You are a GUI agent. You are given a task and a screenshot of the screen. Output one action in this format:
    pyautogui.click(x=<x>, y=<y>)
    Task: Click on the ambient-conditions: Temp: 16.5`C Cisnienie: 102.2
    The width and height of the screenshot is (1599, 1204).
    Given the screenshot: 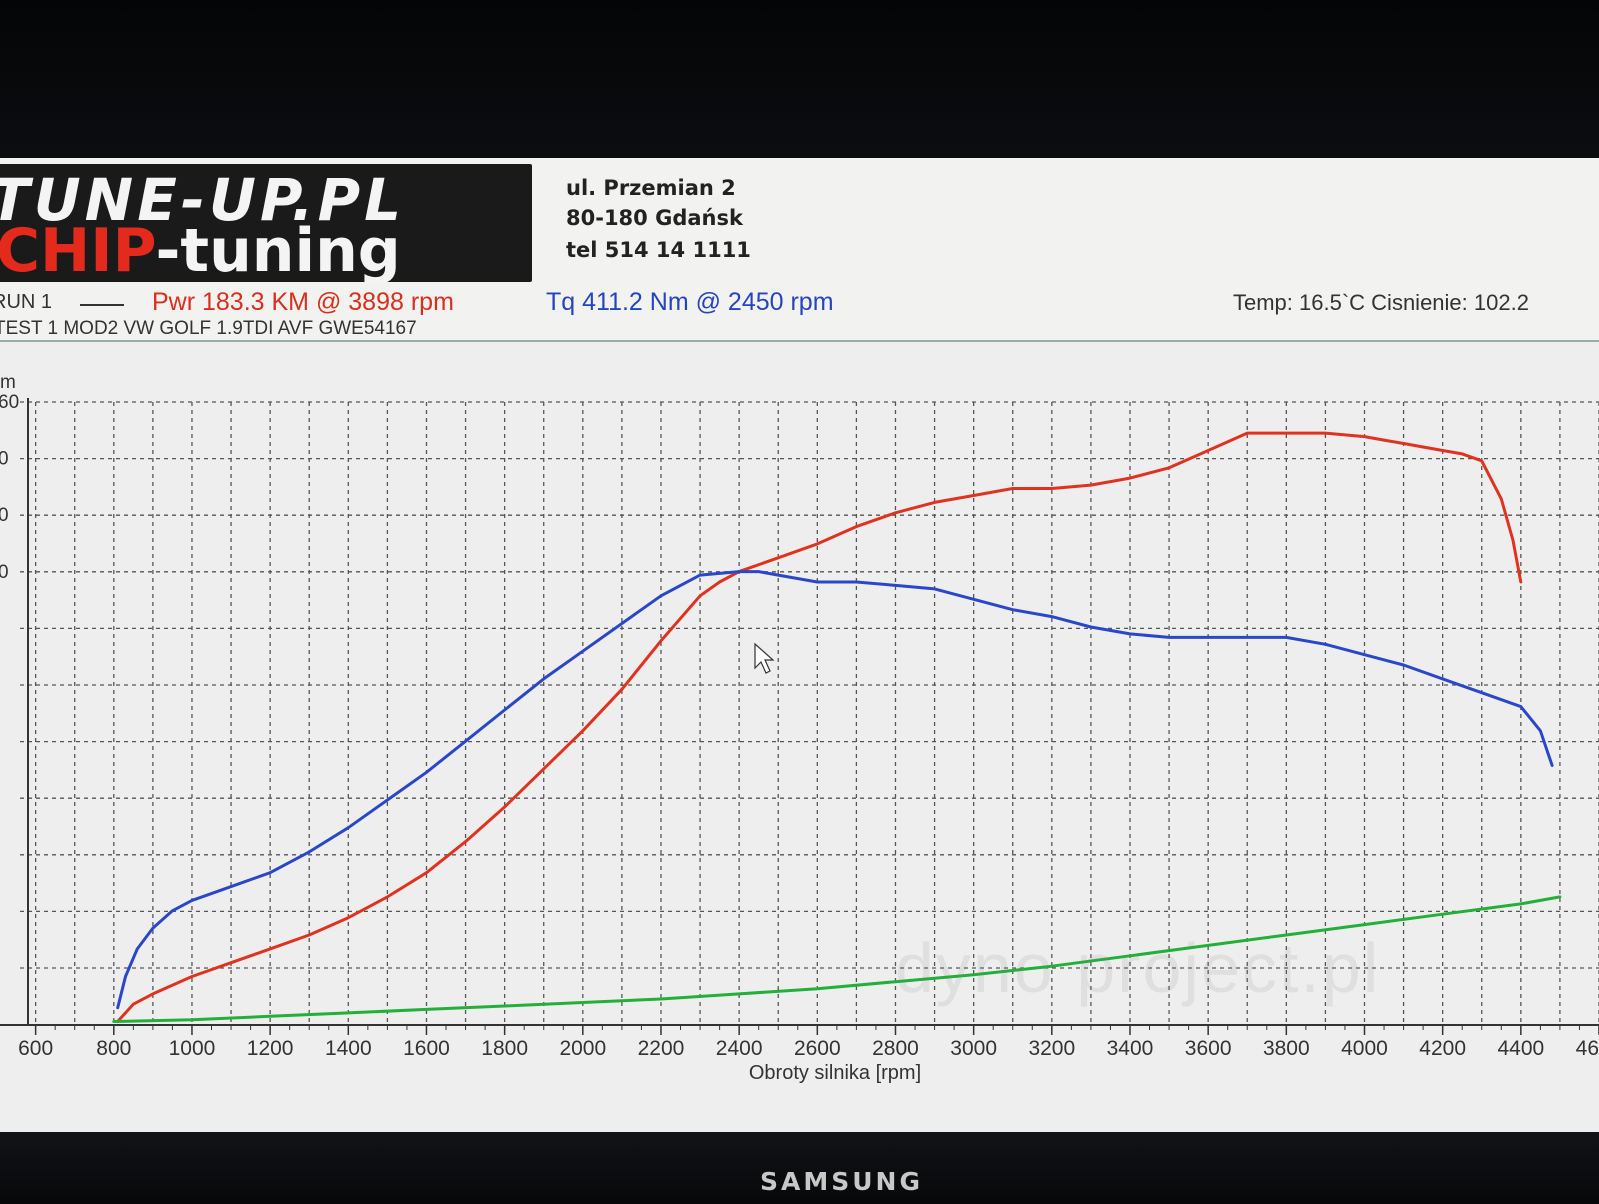 What is the action you would take?
    pyautogui.click(x=1381, y=302)
    